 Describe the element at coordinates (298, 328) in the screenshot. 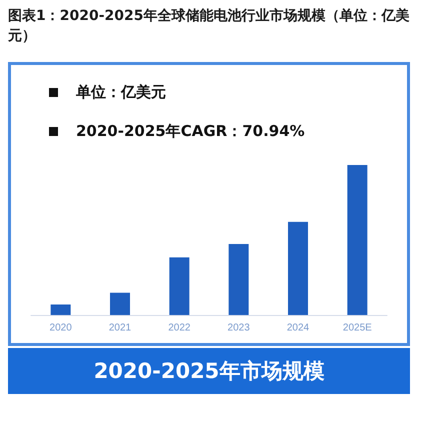

I see `x-tick-label: 2024` at that location.